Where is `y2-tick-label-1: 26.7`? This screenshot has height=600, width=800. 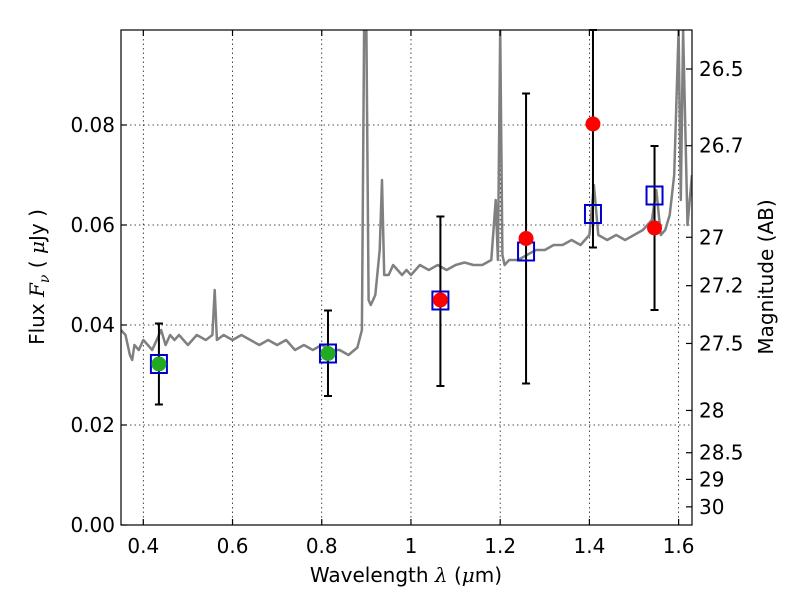
y2-tick-label-1: 26.7 is located at coordinates (721, 146).